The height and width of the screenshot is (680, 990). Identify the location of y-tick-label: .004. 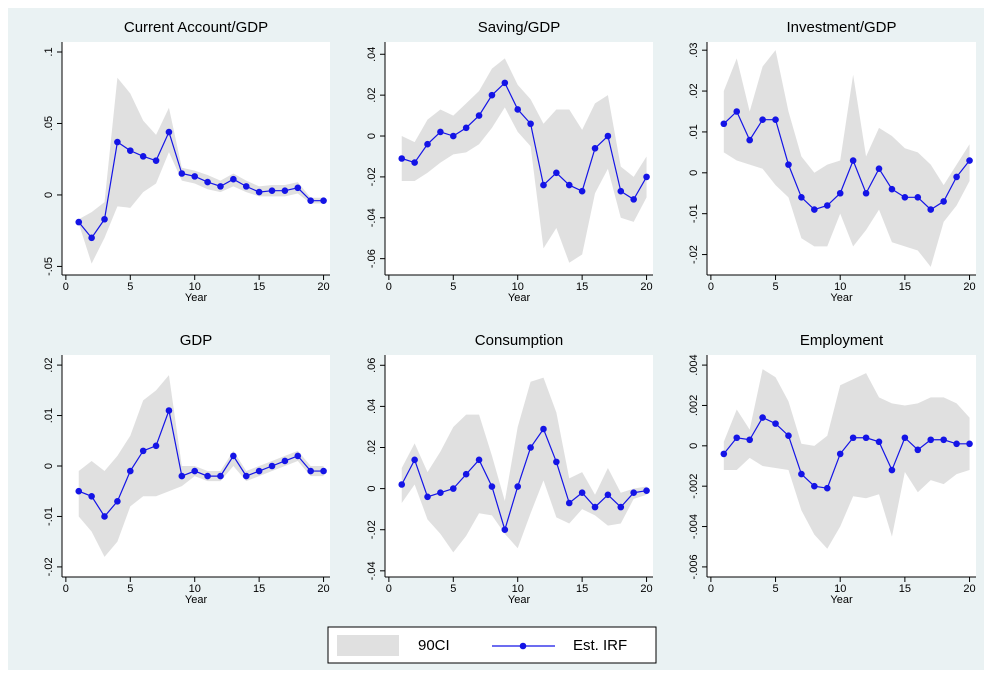
(694, 364).